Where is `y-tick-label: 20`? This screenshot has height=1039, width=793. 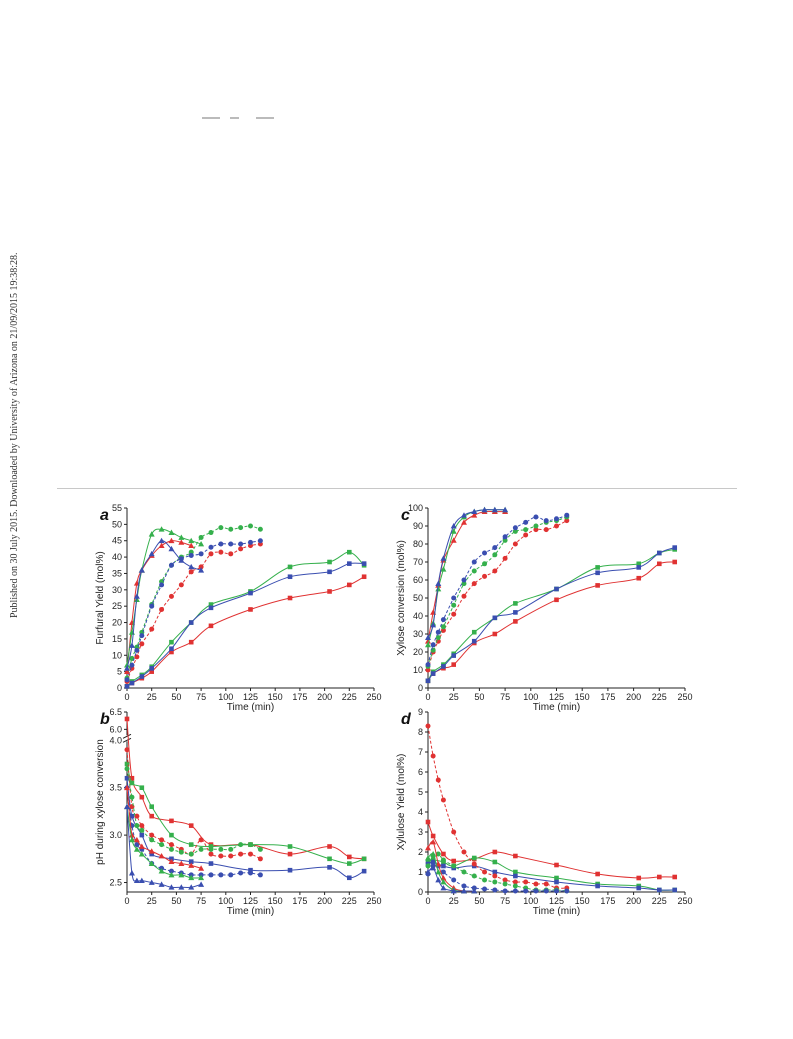 y-tick-label: 20 is located at coordinates (418, 652).